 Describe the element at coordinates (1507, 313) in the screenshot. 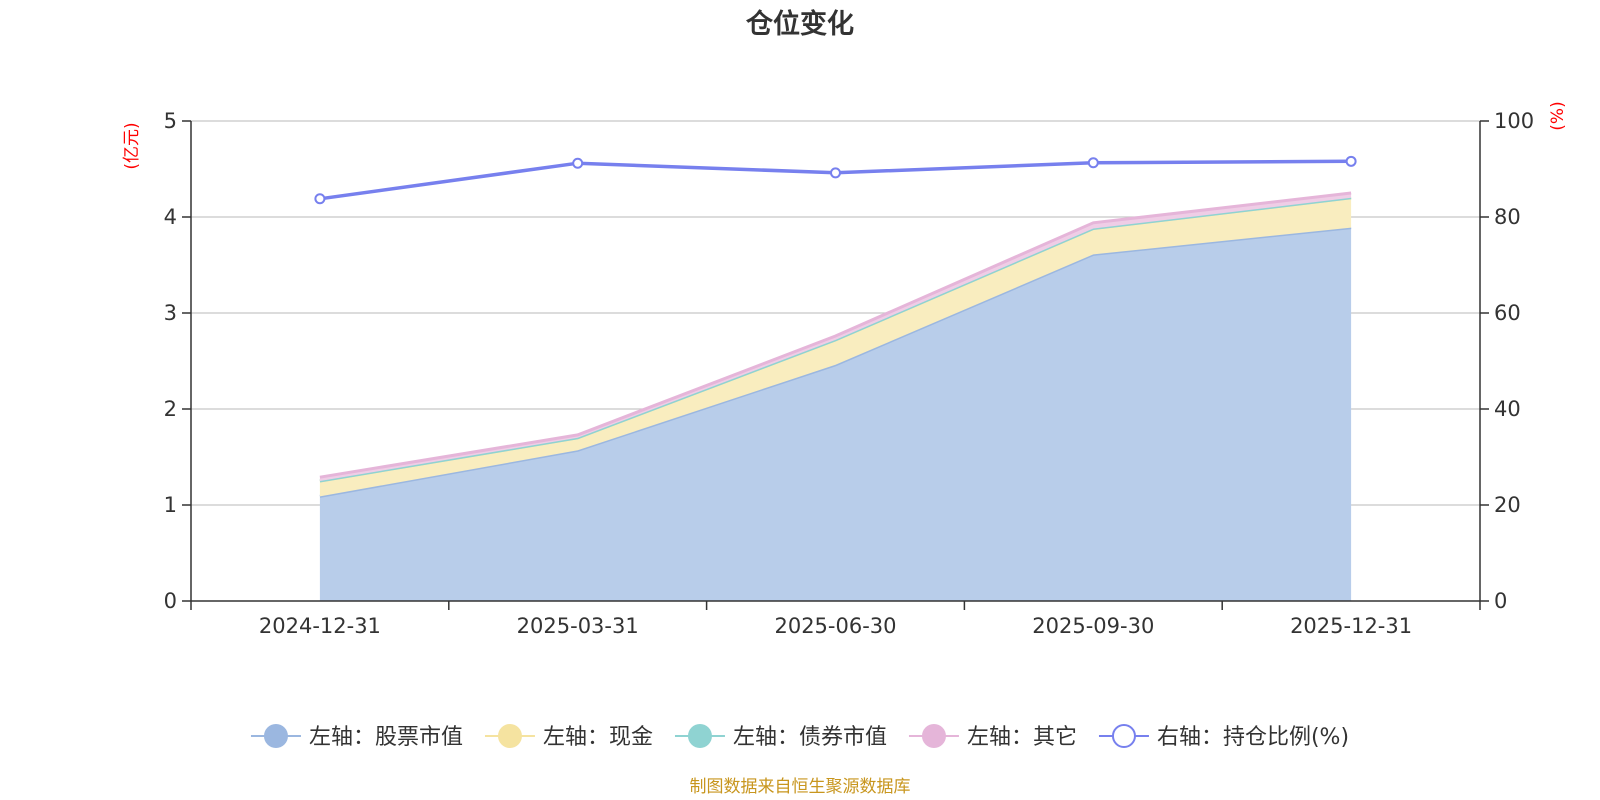

I see `right-tick-label: 60` at that location.